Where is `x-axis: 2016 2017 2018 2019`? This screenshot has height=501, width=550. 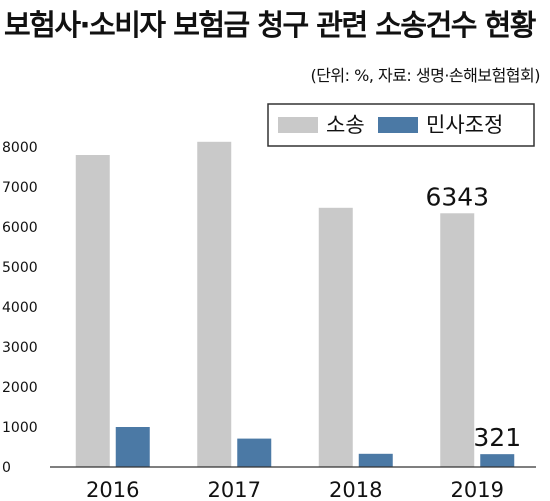
x-axis: 2016 2017 2018 2019 is located at coordinates (295, 489).